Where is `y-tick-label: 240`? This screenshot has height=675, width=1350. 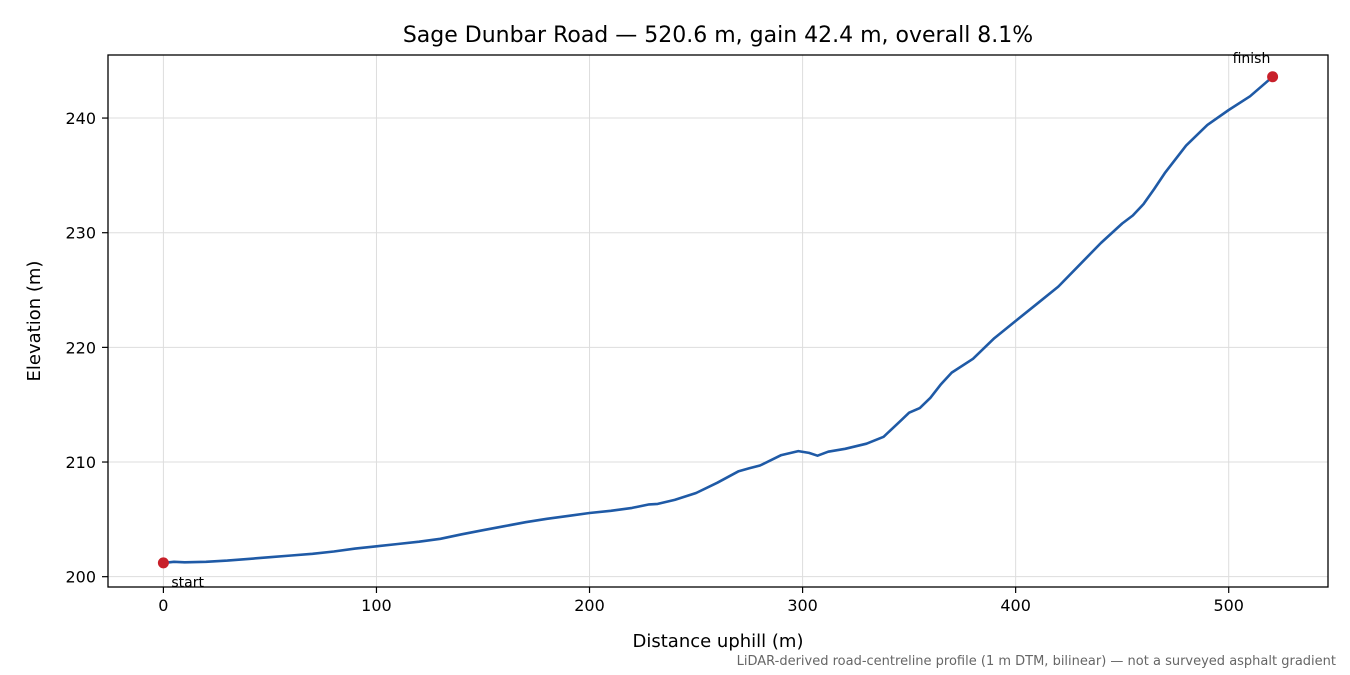 y-tick-label: 240 is located at coordinates (80, 118).